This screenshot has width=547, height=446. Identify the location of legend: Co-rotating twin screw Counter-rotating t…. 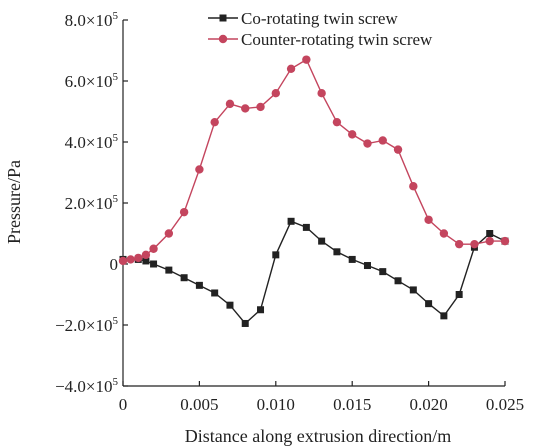
(320, 29).